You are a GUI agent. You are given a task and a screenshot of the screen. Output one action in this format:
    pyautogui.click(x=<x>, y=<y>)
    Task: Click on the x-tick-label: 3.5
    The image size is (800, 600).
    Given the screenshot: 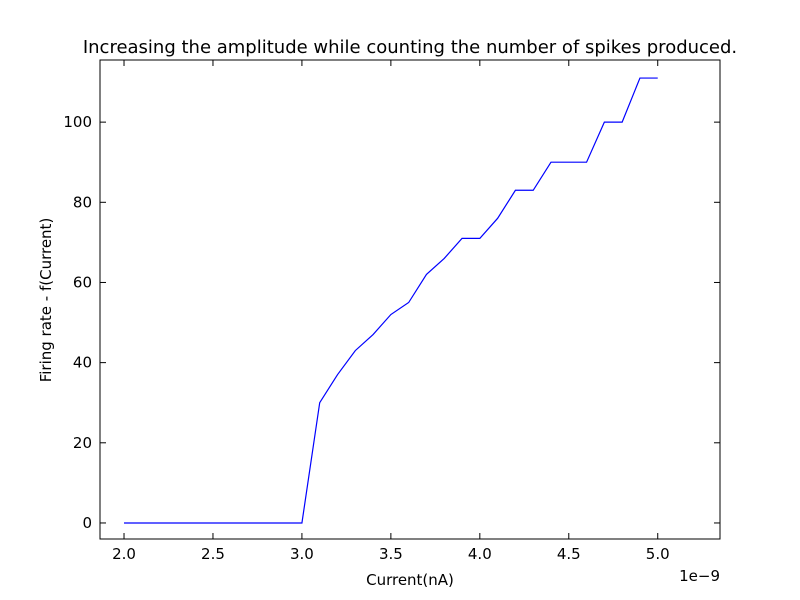 What is the action you would take?
    pyautogui.click(x=391, y=554)
    